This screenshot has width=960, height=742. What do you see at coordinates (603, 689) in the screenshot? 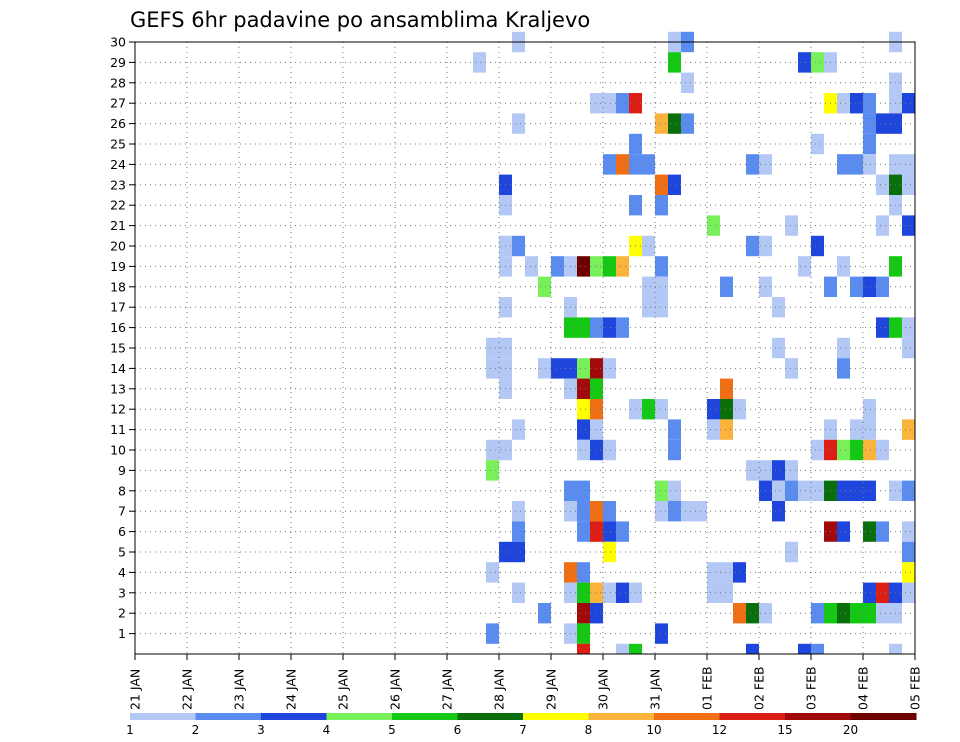
I see `x-tick-label: 30 JAN` at bounding box center [603, 689].